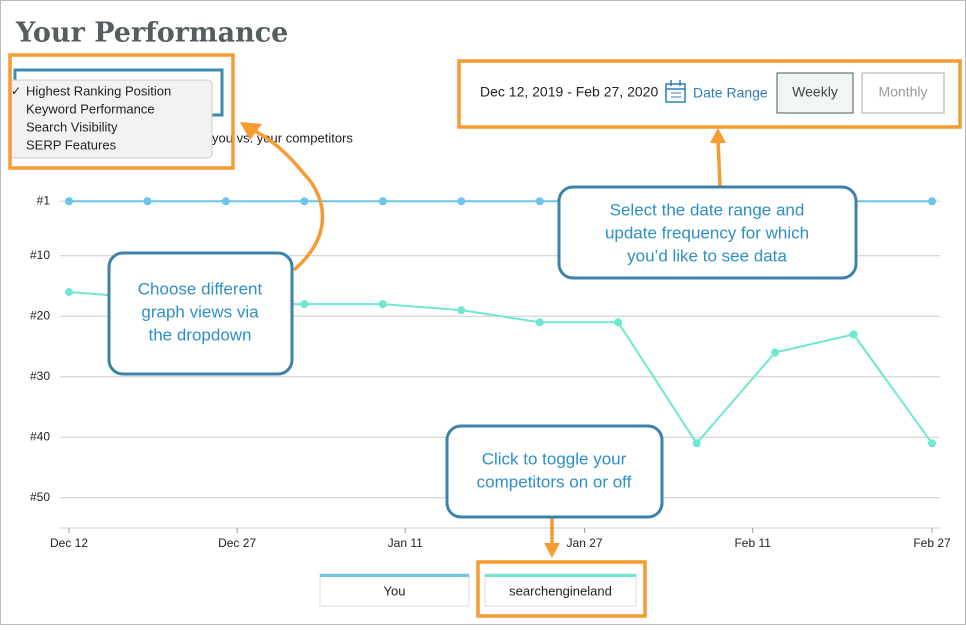 The width and height of the screenshot is (966, 630). I want to click on x-tick-label: Dec 27, so click(237, 543).